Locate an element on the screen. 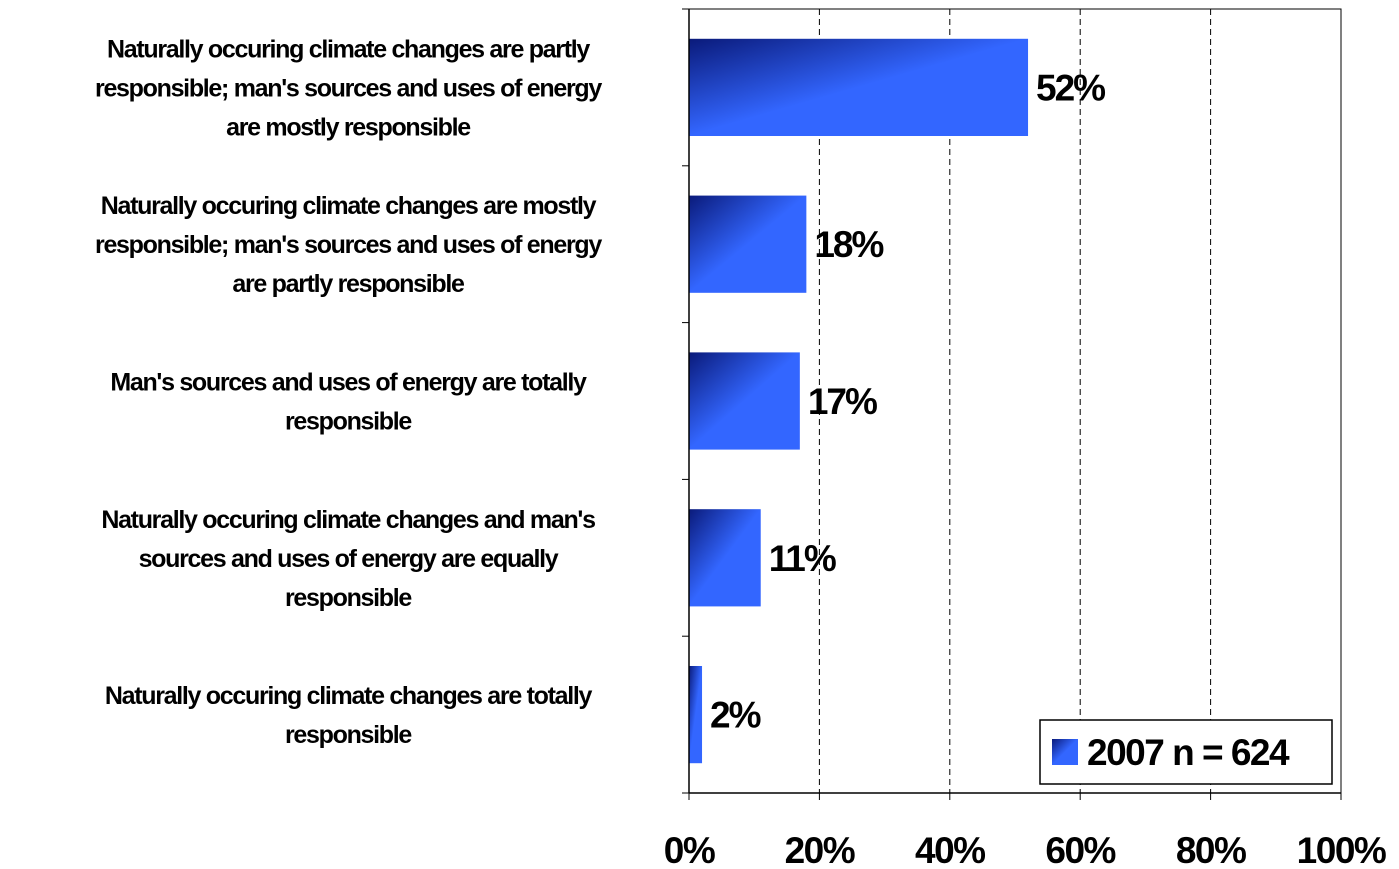  legend-label: 2007 n = 624 is located at coordinates (1188, 752).